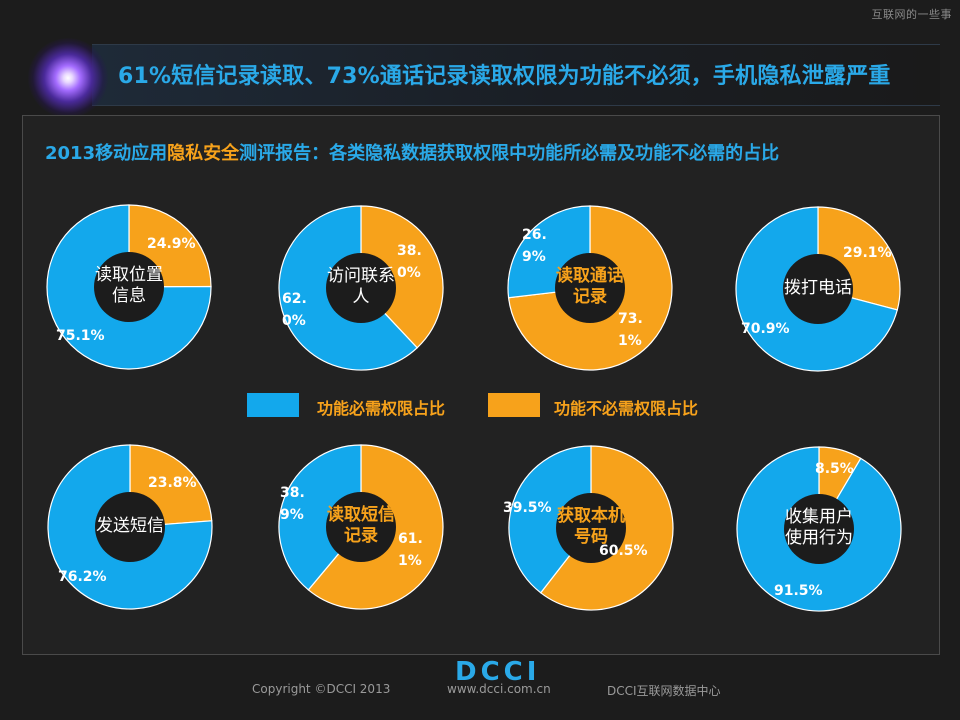 This screenshot has height=720, width=960. What do you see at coordinates (867, 253) in the screenshot?
I see `pct-not-required-4: 29.1%` at bounding box center [867, 253].